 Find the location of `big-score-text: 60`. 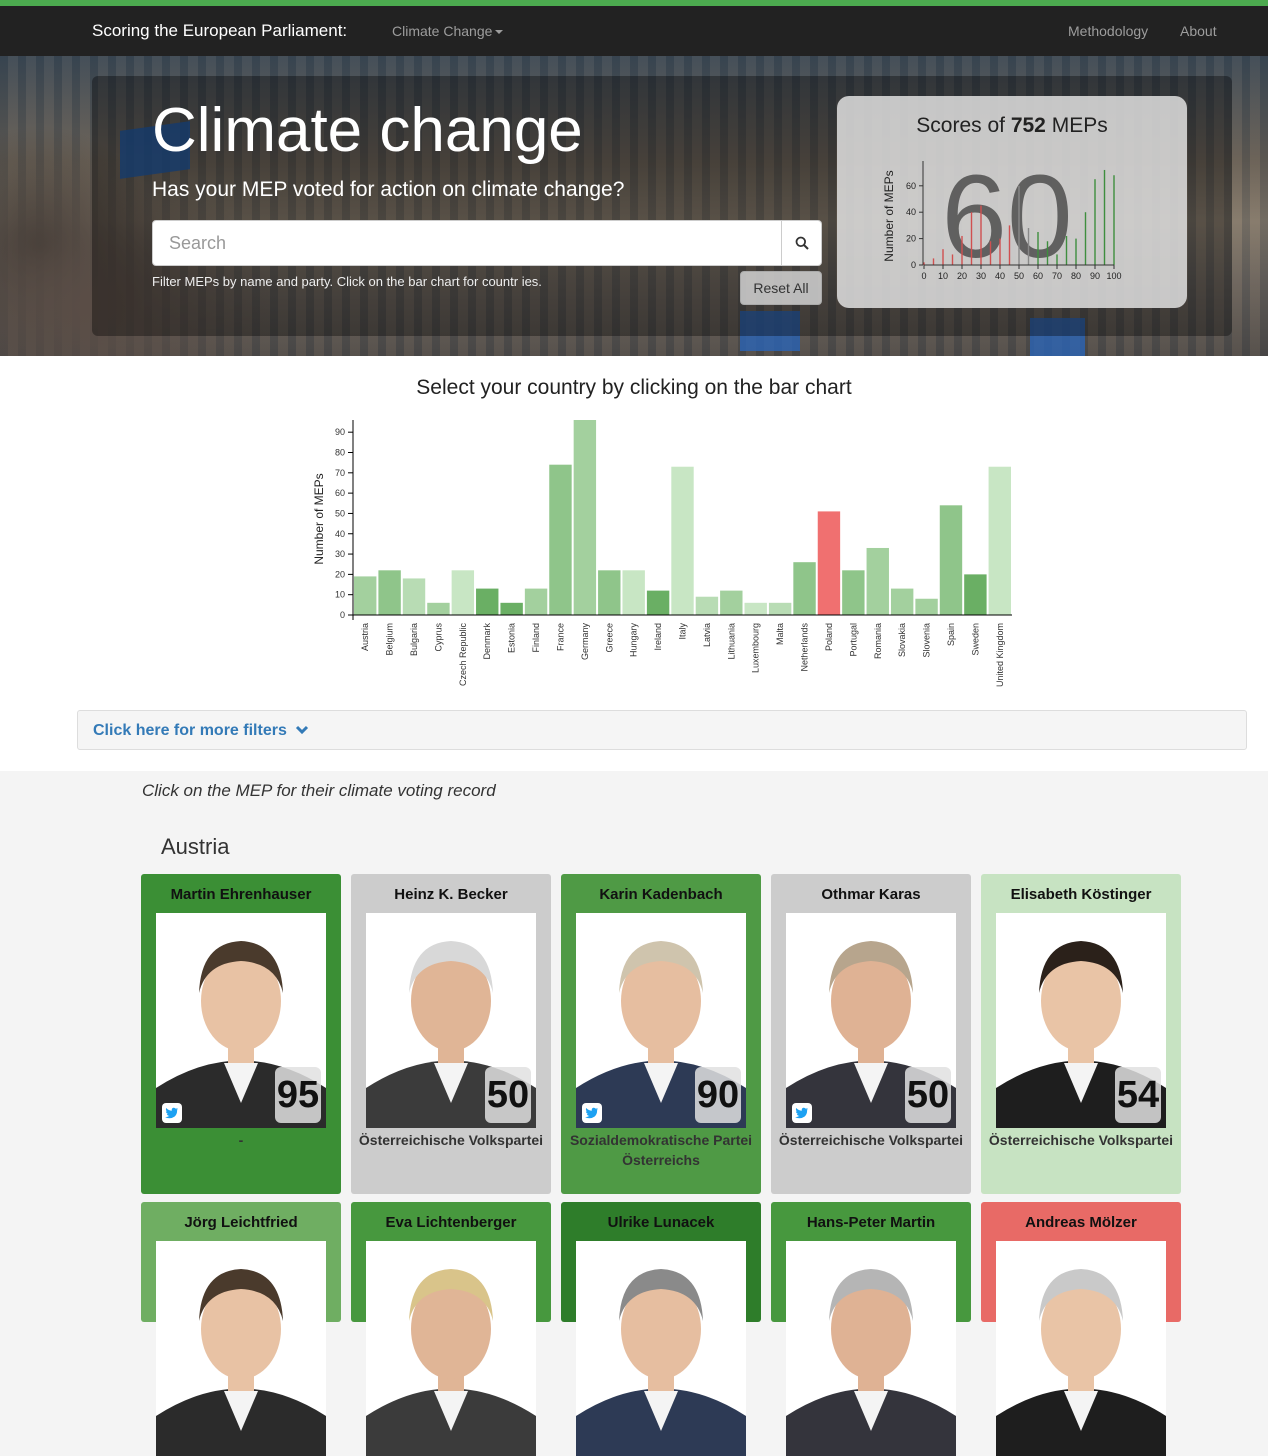

big-score-text: 60 is located at coordinates (1006, 217).